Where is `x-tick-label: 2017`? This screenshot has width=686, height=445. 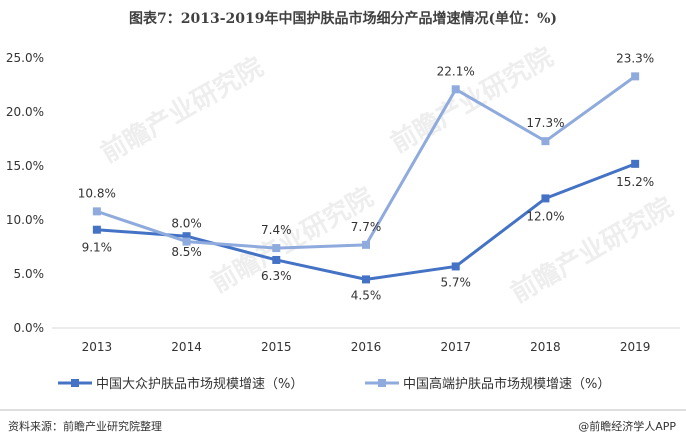
x-tick-label: 2017 is located at coordinates (455, 347).